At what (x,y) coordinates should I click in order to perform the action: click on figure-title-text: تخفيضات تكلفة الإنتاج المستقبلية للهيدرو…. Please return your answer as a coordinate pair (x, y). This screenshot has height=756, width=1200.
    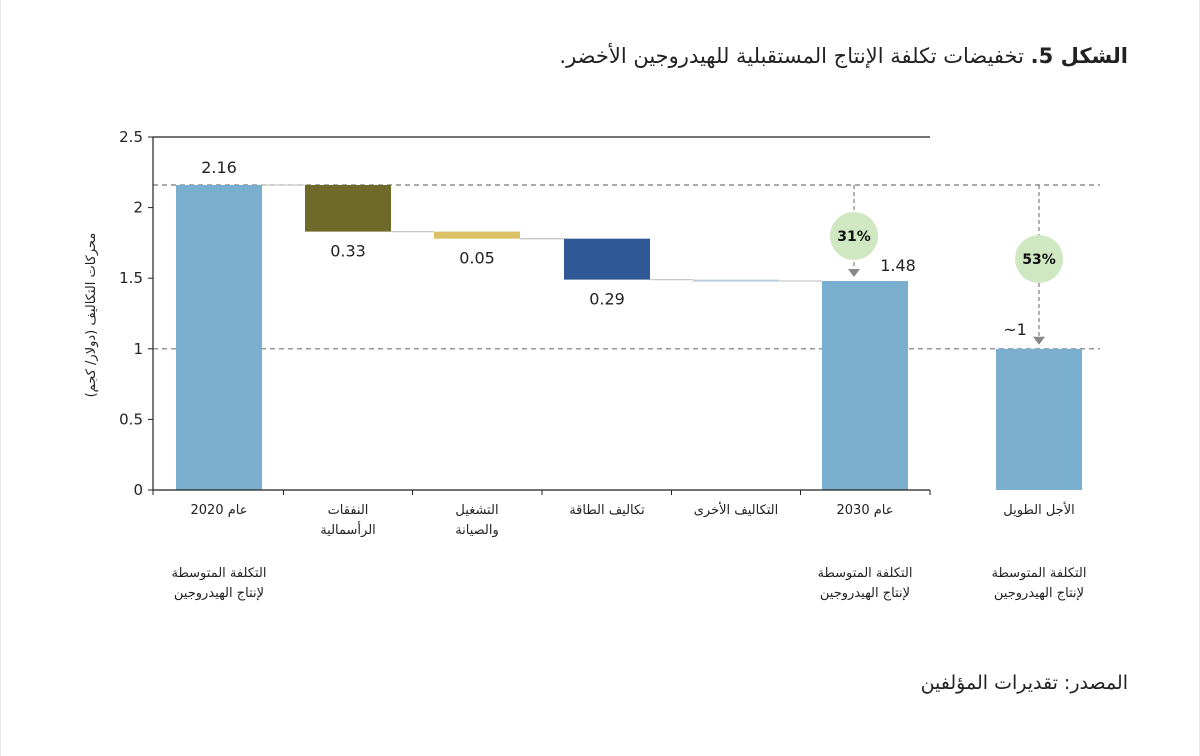
    Looking at the image, I should click on (791, 56).